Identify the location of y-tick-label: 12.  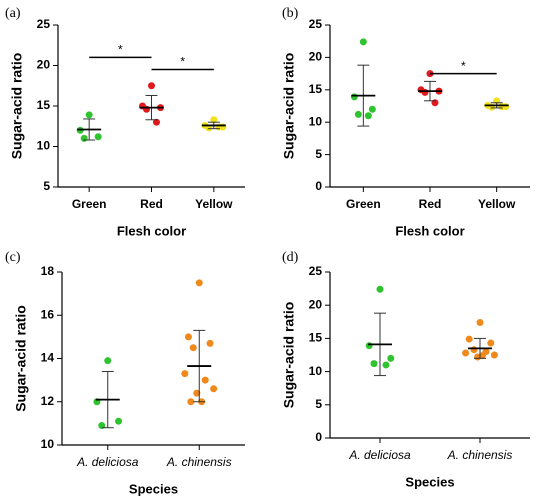
(48, 401).